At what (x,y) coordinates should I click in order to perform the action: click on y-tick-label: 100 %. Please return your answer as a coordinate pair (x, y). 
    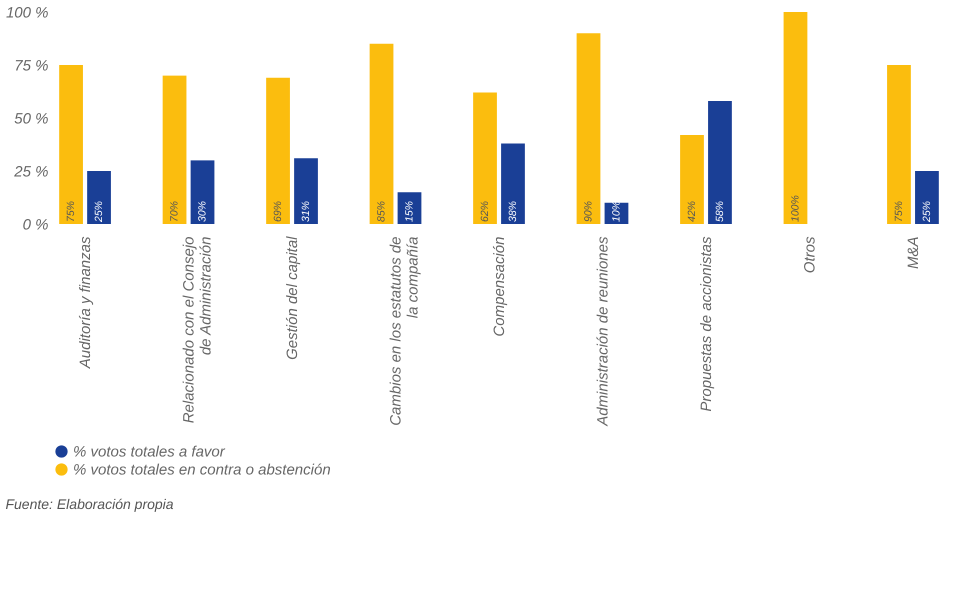
    Looking at the image, I should click on (27, 13).